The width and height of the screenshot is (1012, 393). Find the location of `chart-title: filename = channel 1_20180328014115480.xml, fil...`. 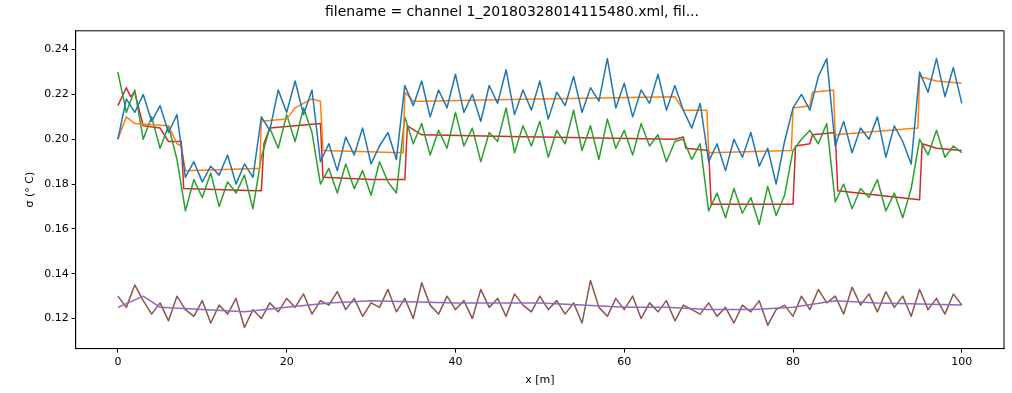

chart-title: filename = channel 1_20180328014115480.xml, fil... is located at coordinates (512, 11).